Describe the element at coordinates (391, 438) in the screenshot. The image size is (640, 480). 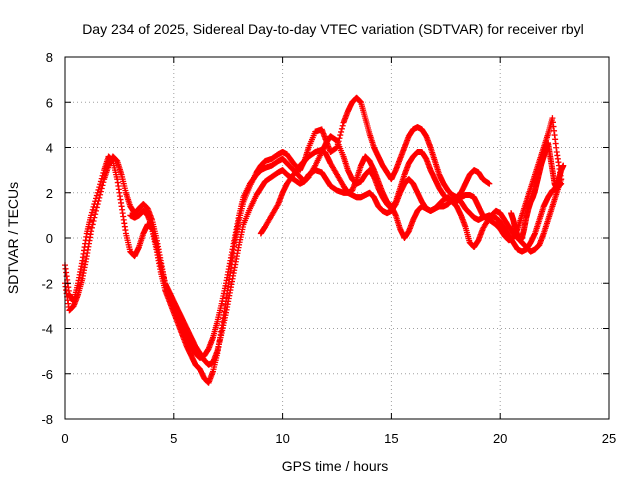
I see `x-tick-label: 15` at that location.